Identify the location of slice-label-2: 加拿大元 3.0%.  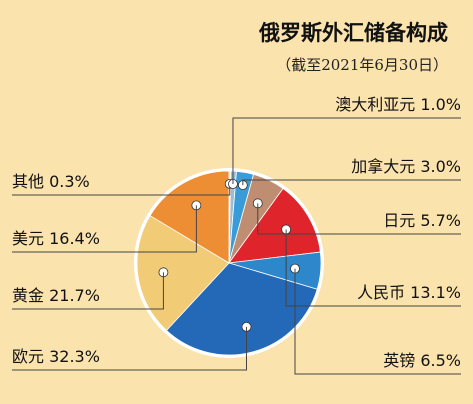
(406, 166).